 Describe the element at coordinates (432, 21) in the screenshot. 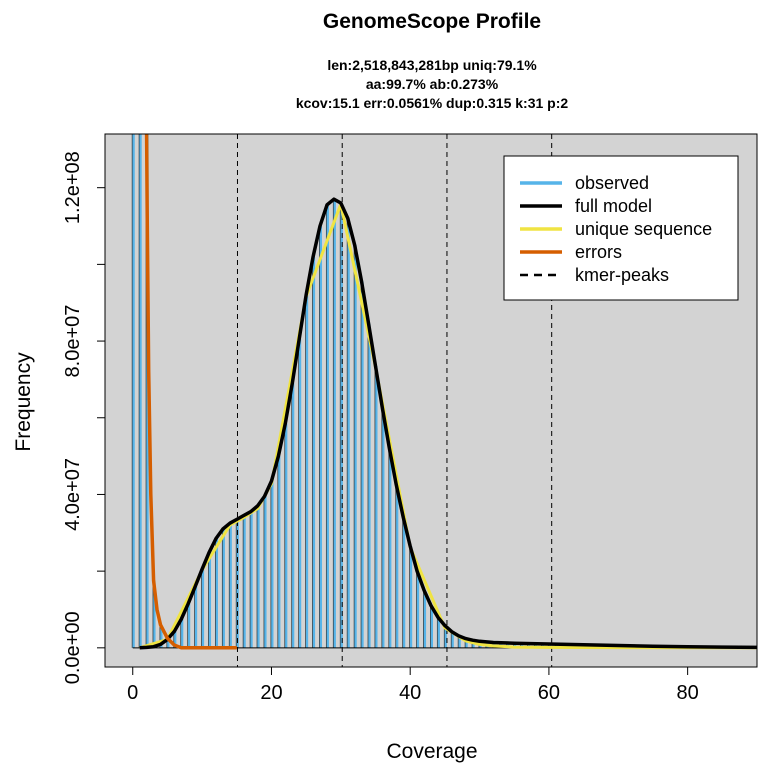

I see `chart-title: GenomeScope Profile` at that location.